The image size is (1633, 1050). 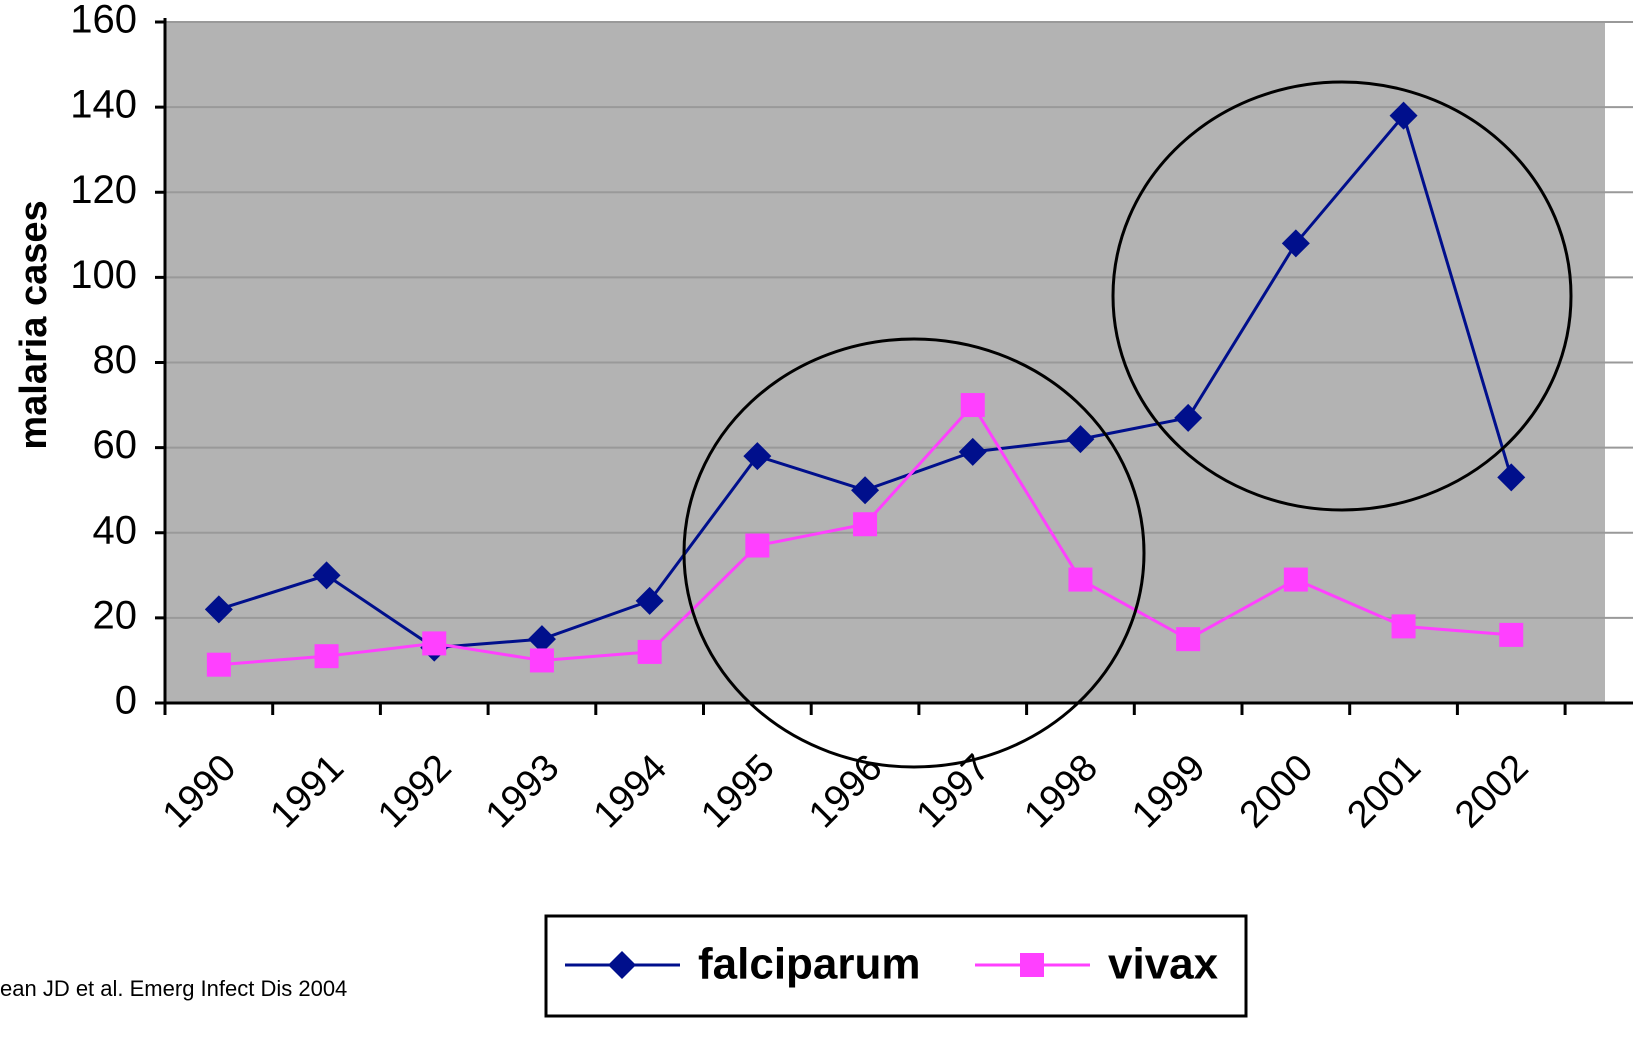 I want to click on legend-items: falciparum vivax, so click(x=892, y=964).